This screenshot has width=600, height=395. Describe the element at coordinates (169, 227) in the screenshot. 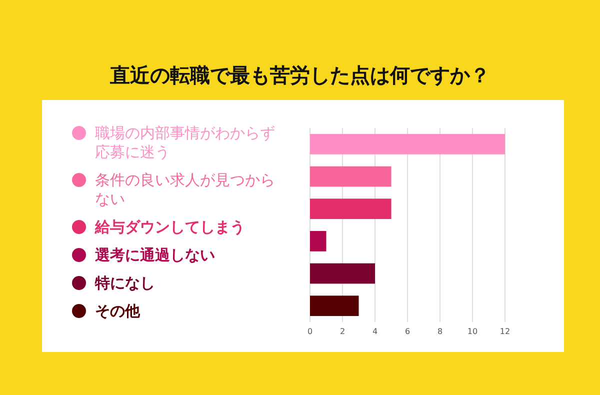

I see `y-tick-label: 給与ダウンしてしまう` at that location.